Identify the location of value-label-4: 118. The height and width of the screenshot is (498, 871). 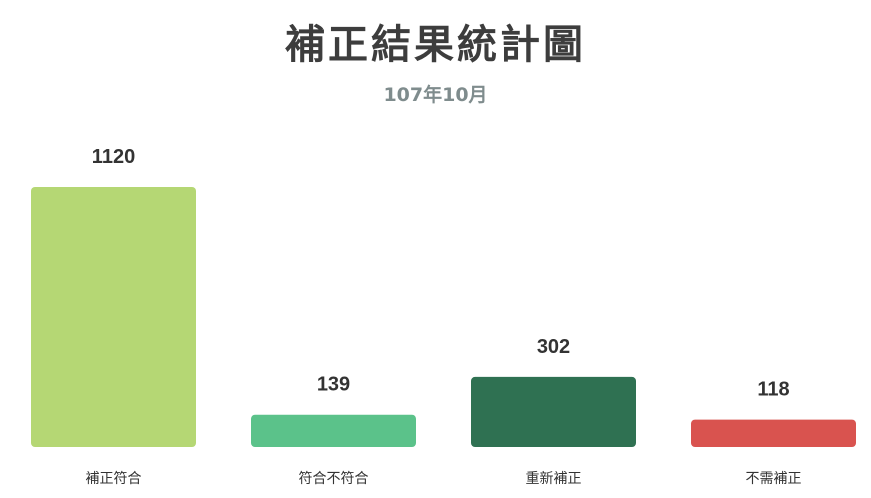
(773, 390).